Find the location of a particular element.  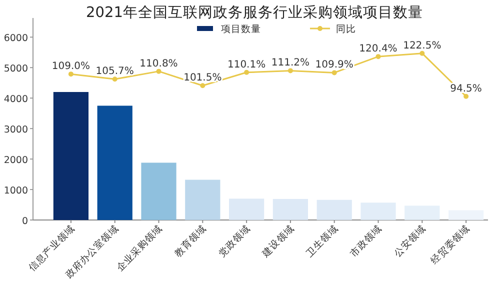

data-label: 109.9% is located at coordinates (334, 65).